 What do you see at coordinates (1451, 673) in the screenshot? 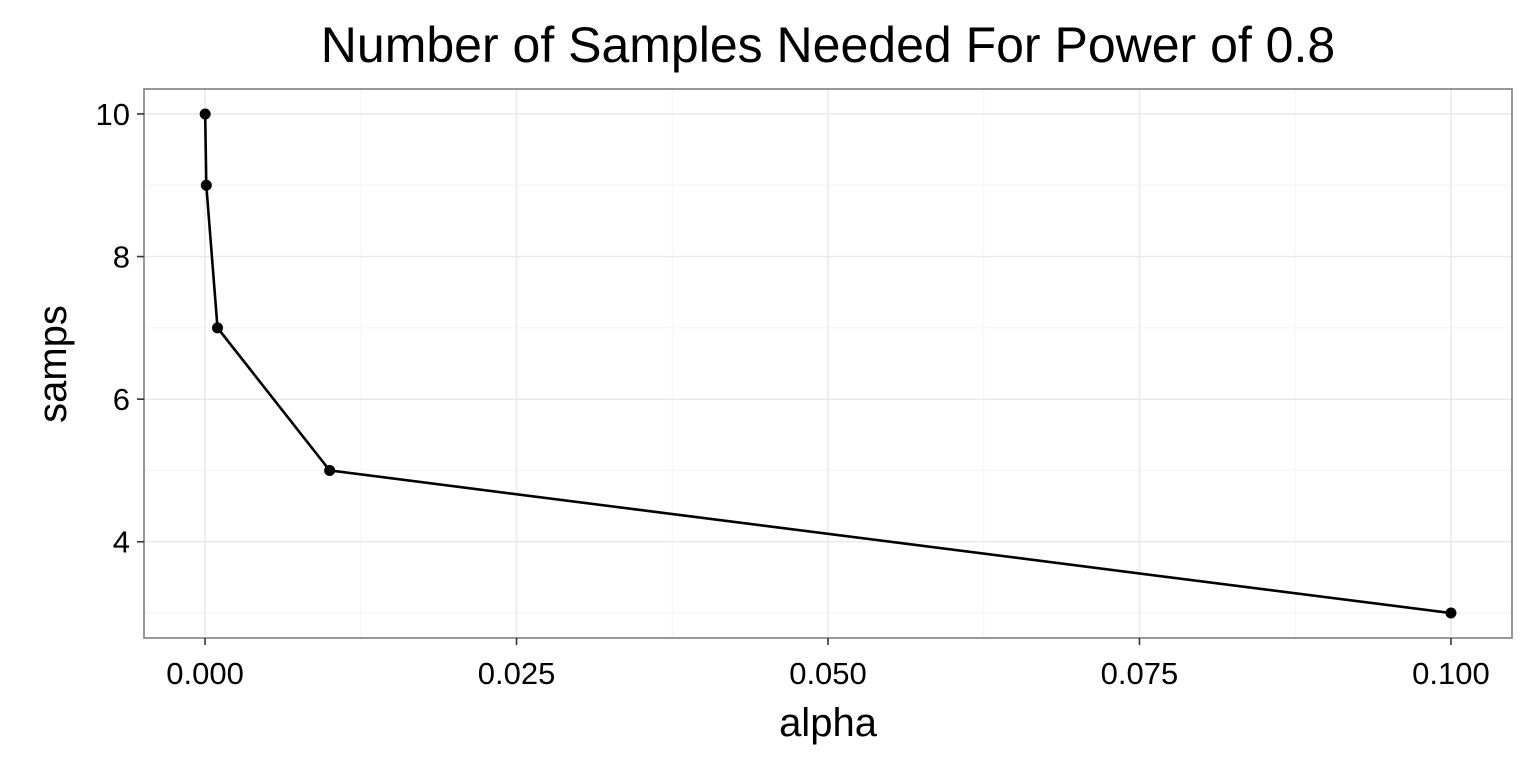
I see `x-tick-label: 0.100` at bounding box center [1451, 673].